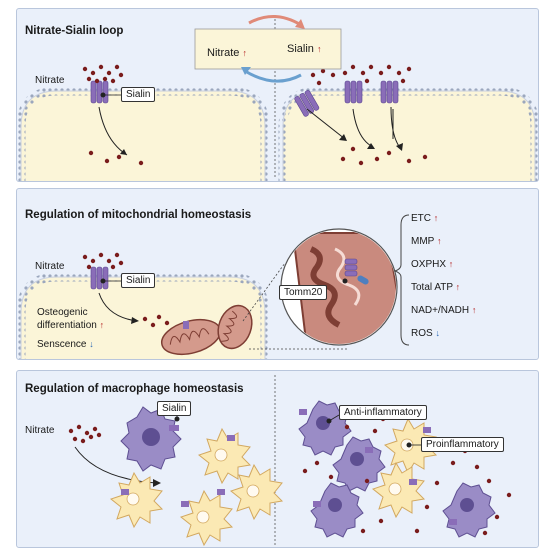 This screenshot has height=552, width=555. I want to click on effect-mmp: MMP ↑, so click(426, 241).